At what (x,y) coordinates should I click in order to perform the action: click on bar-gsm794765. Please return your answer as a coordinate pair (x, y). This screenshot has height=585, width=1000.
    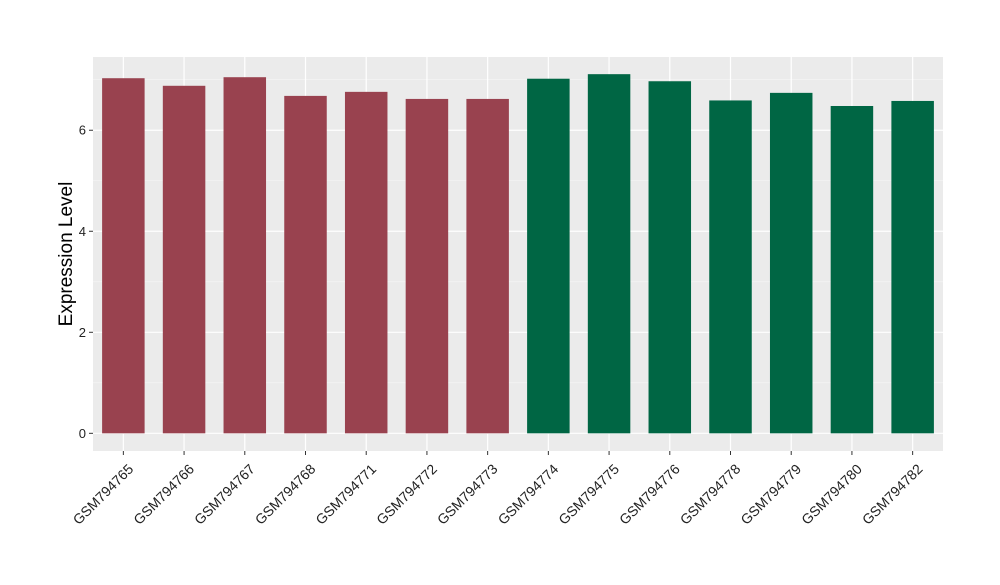
    Looking at the image, I should click on (123, 256).